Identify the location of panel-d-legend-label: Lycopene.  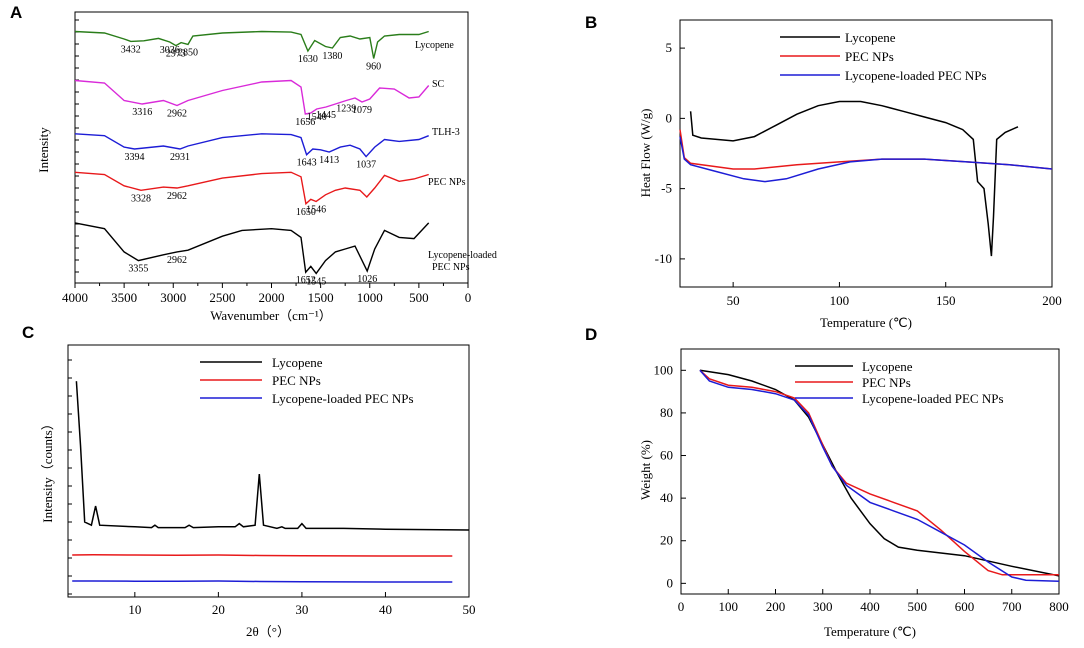
(887, 366).